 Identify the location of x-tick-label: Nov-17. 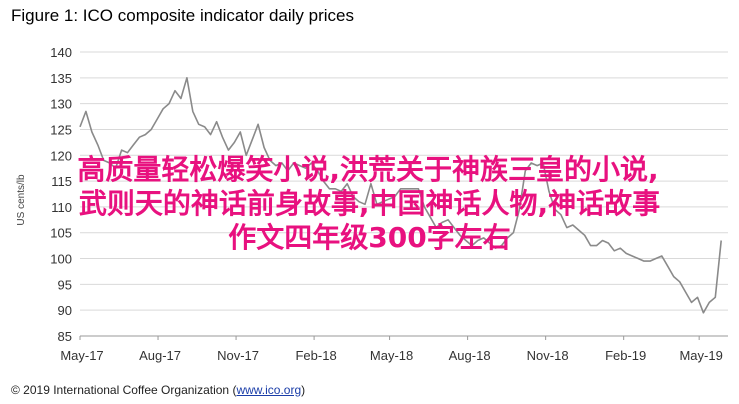
(238, 355).